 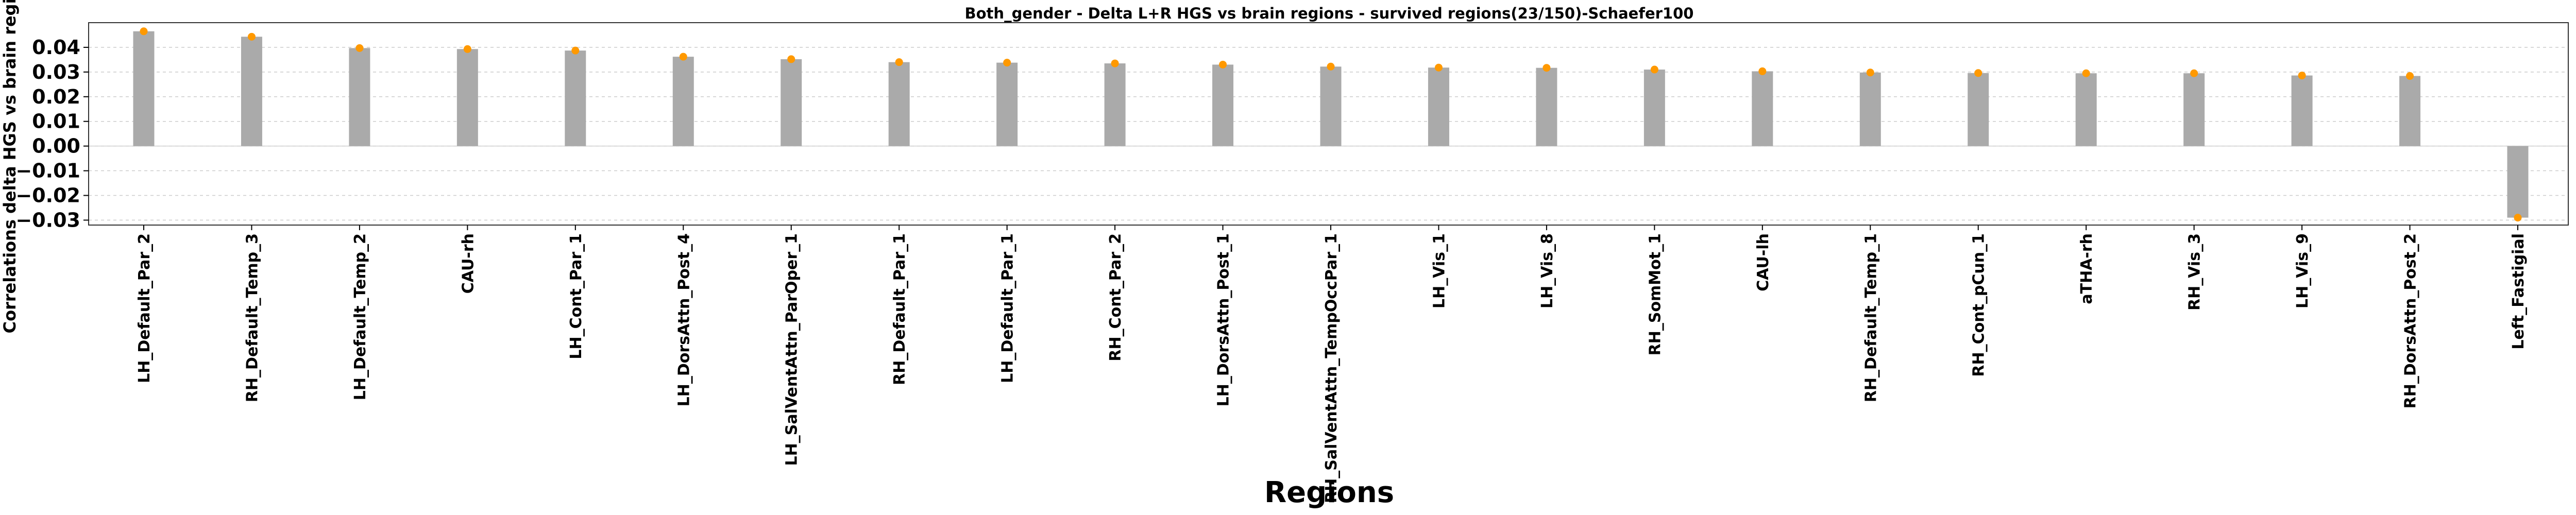 What do you see at coordinates (360, 316) in the screenshot?
I see `x-tick-label: LH_Default_Temp_2` at bounding box center [360, 316].